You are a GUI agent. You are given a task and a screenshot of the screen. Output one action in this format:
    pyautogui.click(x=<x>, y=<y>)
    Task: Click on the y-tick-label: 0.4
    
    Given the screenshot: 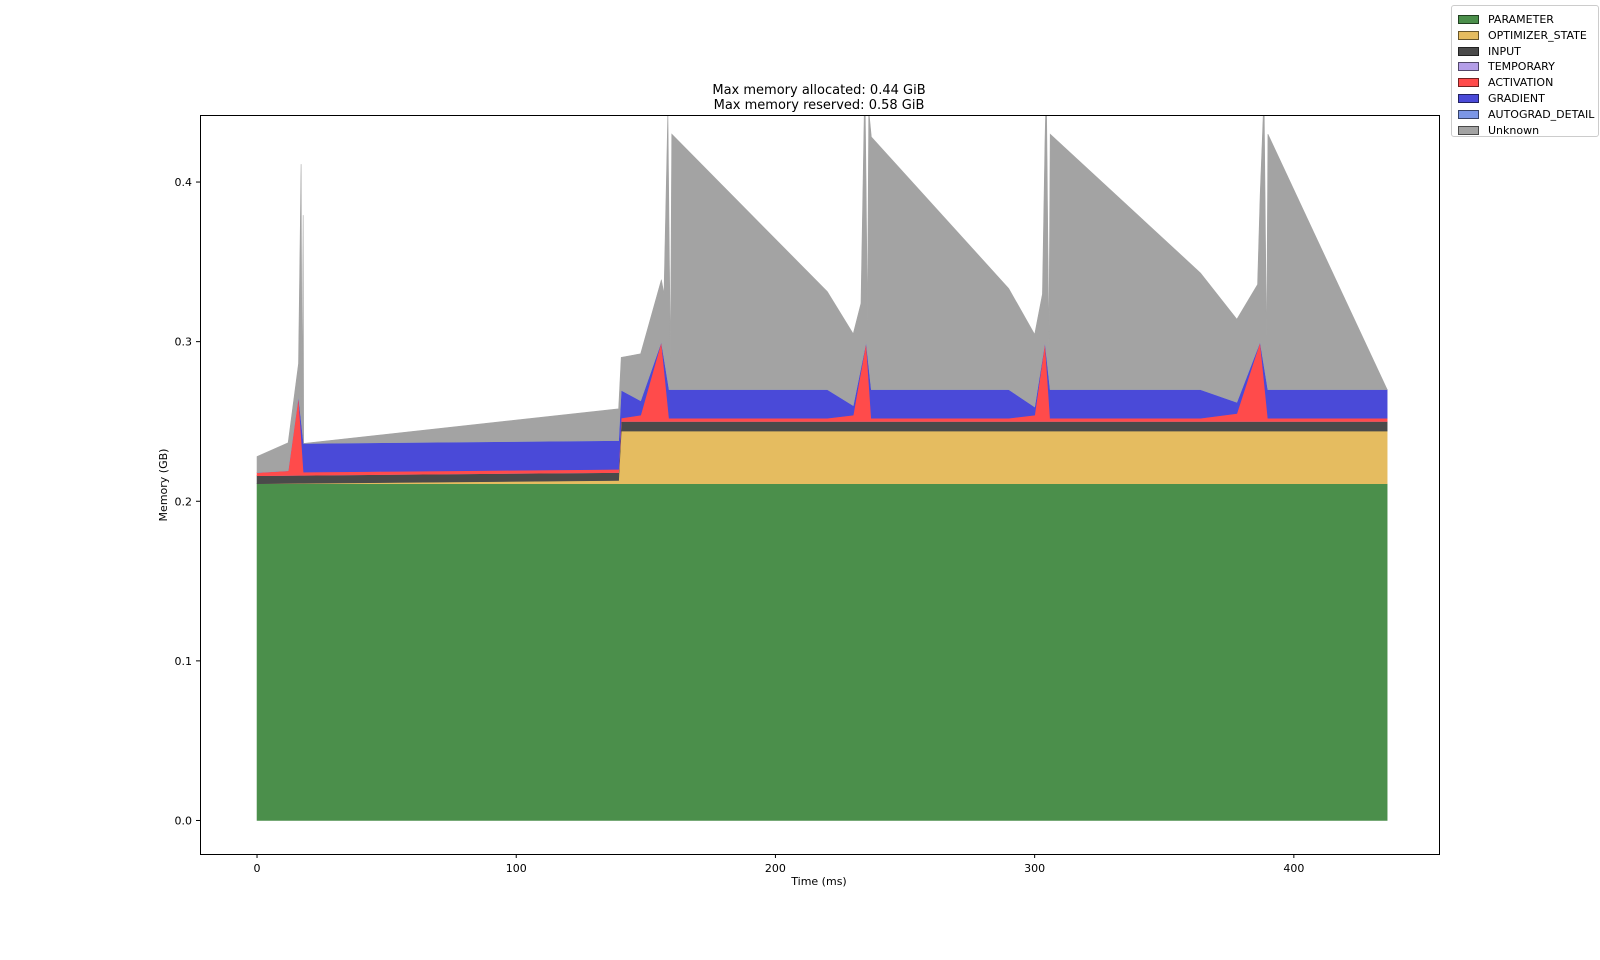 What is the action you would take?
    pyautogui.click(x=184, y=182)
    